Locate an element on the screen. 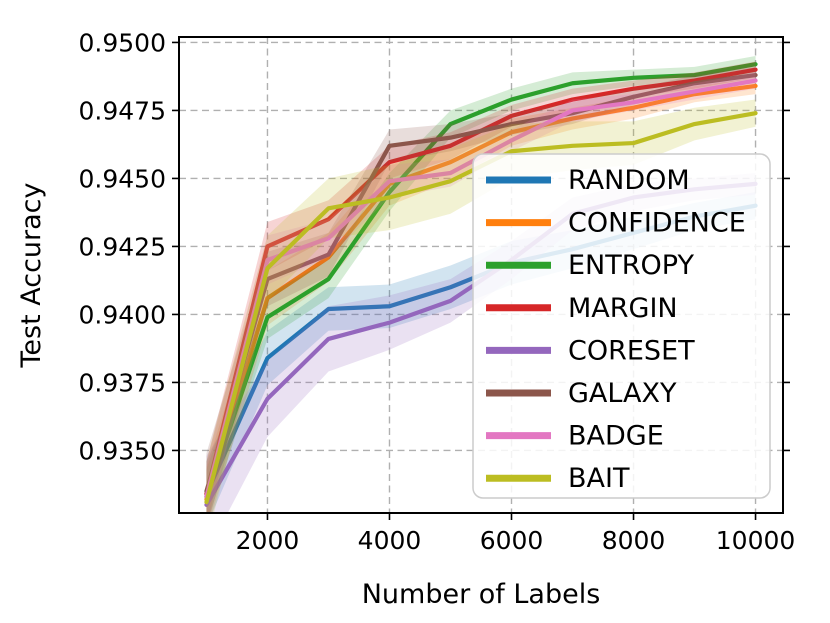 The height and width of the screenshot is (623, 830). x-tick-label: 8000 is located at coordinates (634, 540).